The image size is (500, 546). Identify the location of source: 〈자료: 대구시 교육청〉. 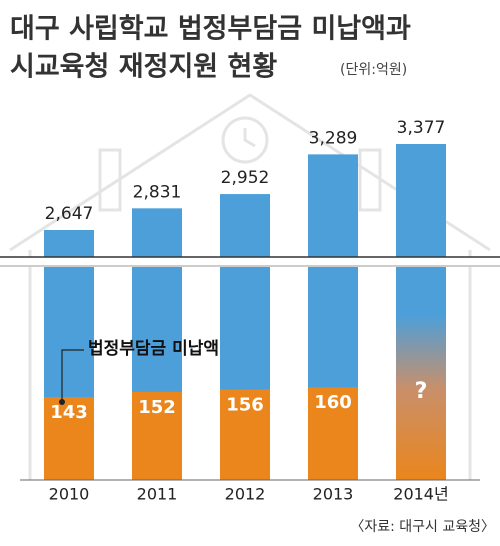
(422, 527).